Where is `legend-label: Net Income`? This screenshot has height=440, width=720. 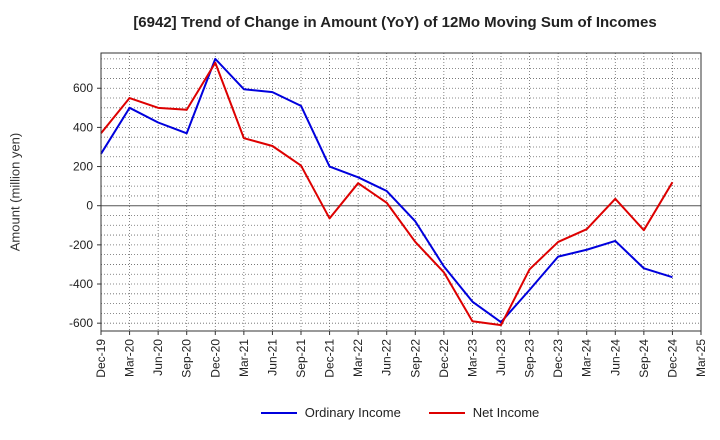 legend-label: Net Income is located at coordinates (506, 412).